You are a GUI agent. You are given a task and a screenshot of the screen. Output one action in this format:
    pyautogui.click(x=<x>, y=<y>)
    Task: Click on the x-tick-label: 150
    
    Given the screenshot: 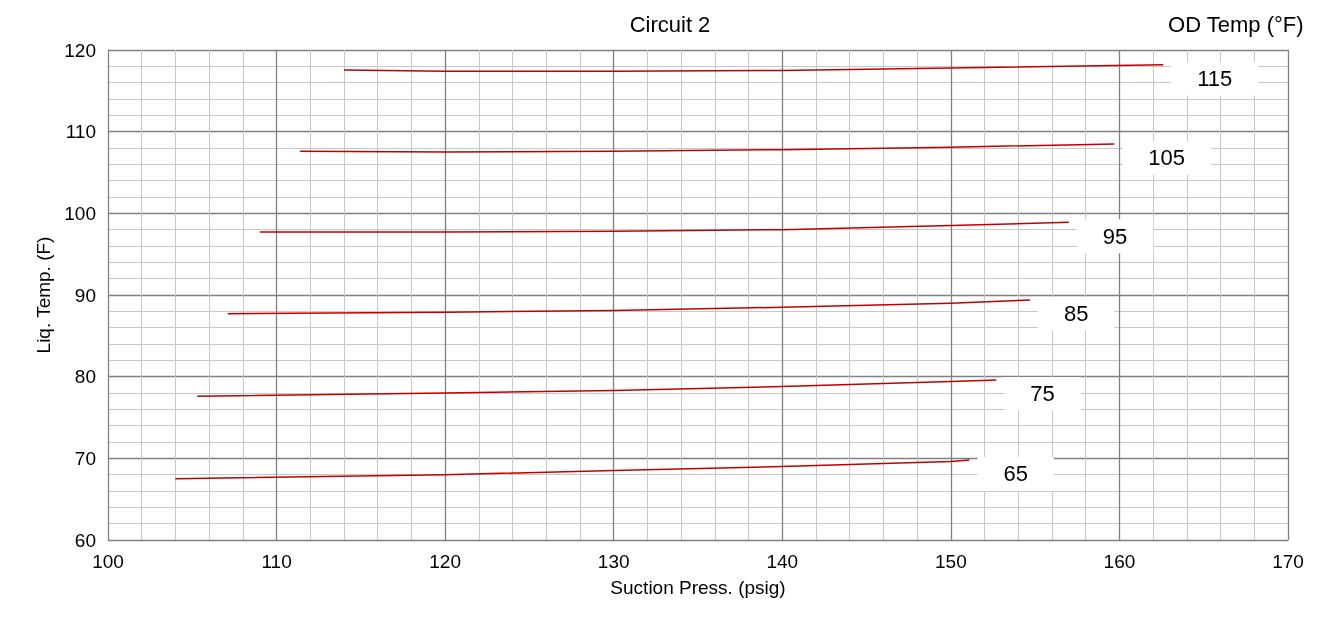 What is the action you would take?
    pyautogui.click(x=951, y=561)
    